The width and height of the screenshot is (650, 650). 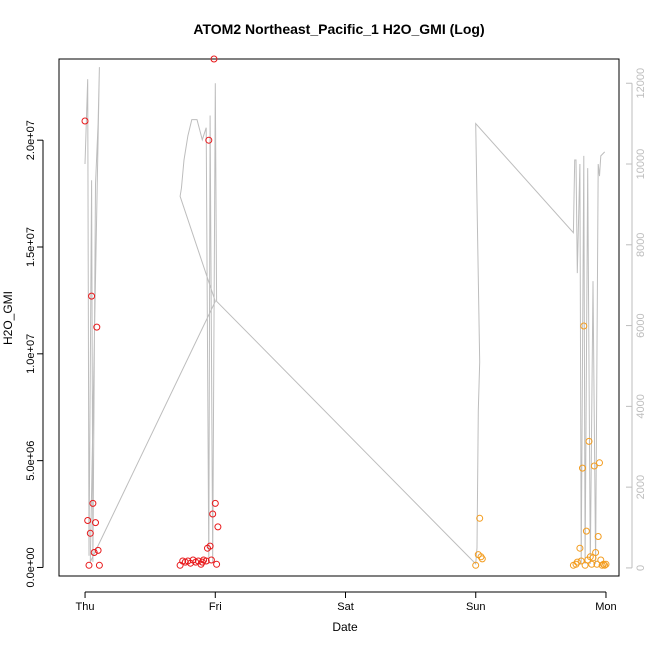 What do you see at coordinates (641, 164) in the screenshot?
I see `y2-tick-label: 10000` at bounding box center [641, 164].